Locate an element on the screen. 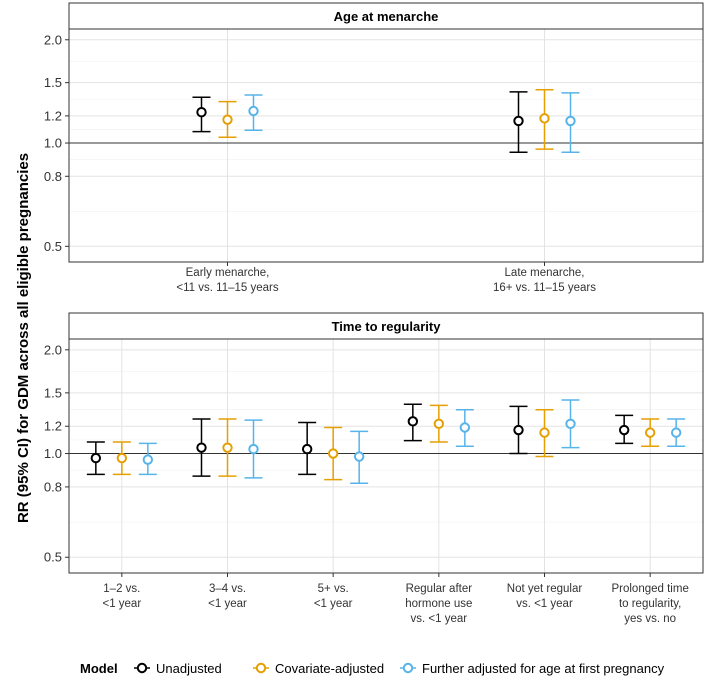 The width and height of the screenshot is (709, 680). x-category-label: 1–2 vs. <1 year is located at coordinates (121, 596).